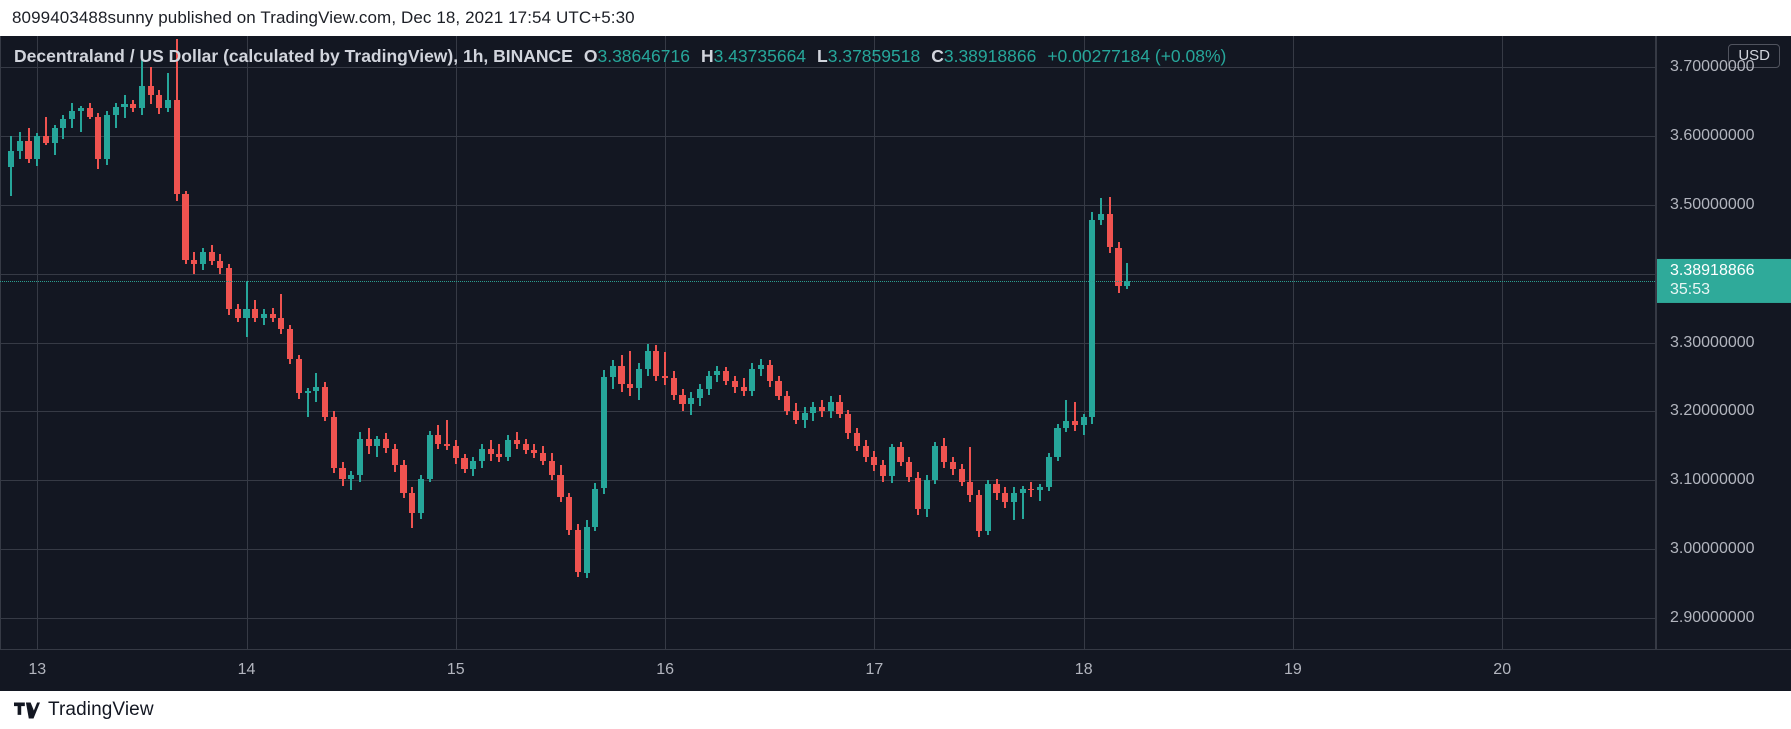 The image size is (1791, 729). Describe the element at coordinates (1712, 271) in the screenshot. I see `current-price-value: 3.38918866` at that location.